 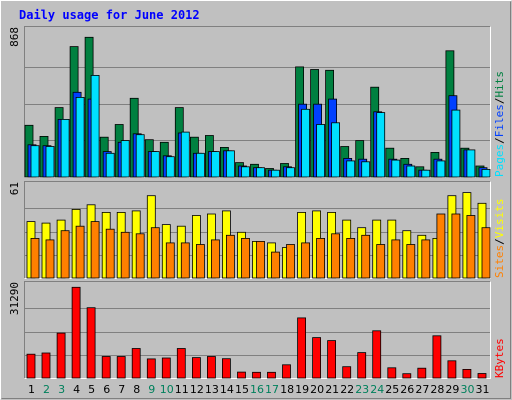 I want to click on day-label-20: 20, so click(x=317, y=389).